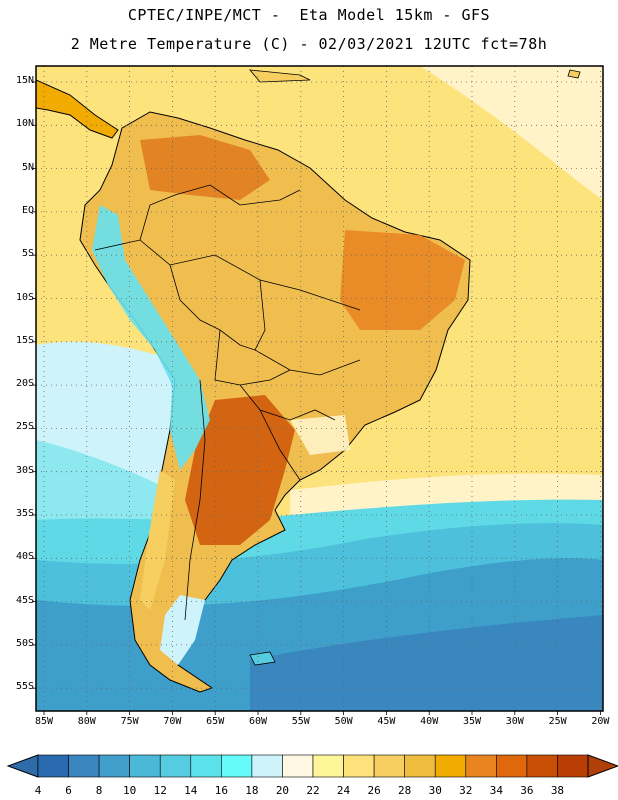 Image resolution: width=618 pixels, height=800 pixels. Describe the element at coordinates (600, 721) in the screenshot. I see `lon-label: 20W` at that location.